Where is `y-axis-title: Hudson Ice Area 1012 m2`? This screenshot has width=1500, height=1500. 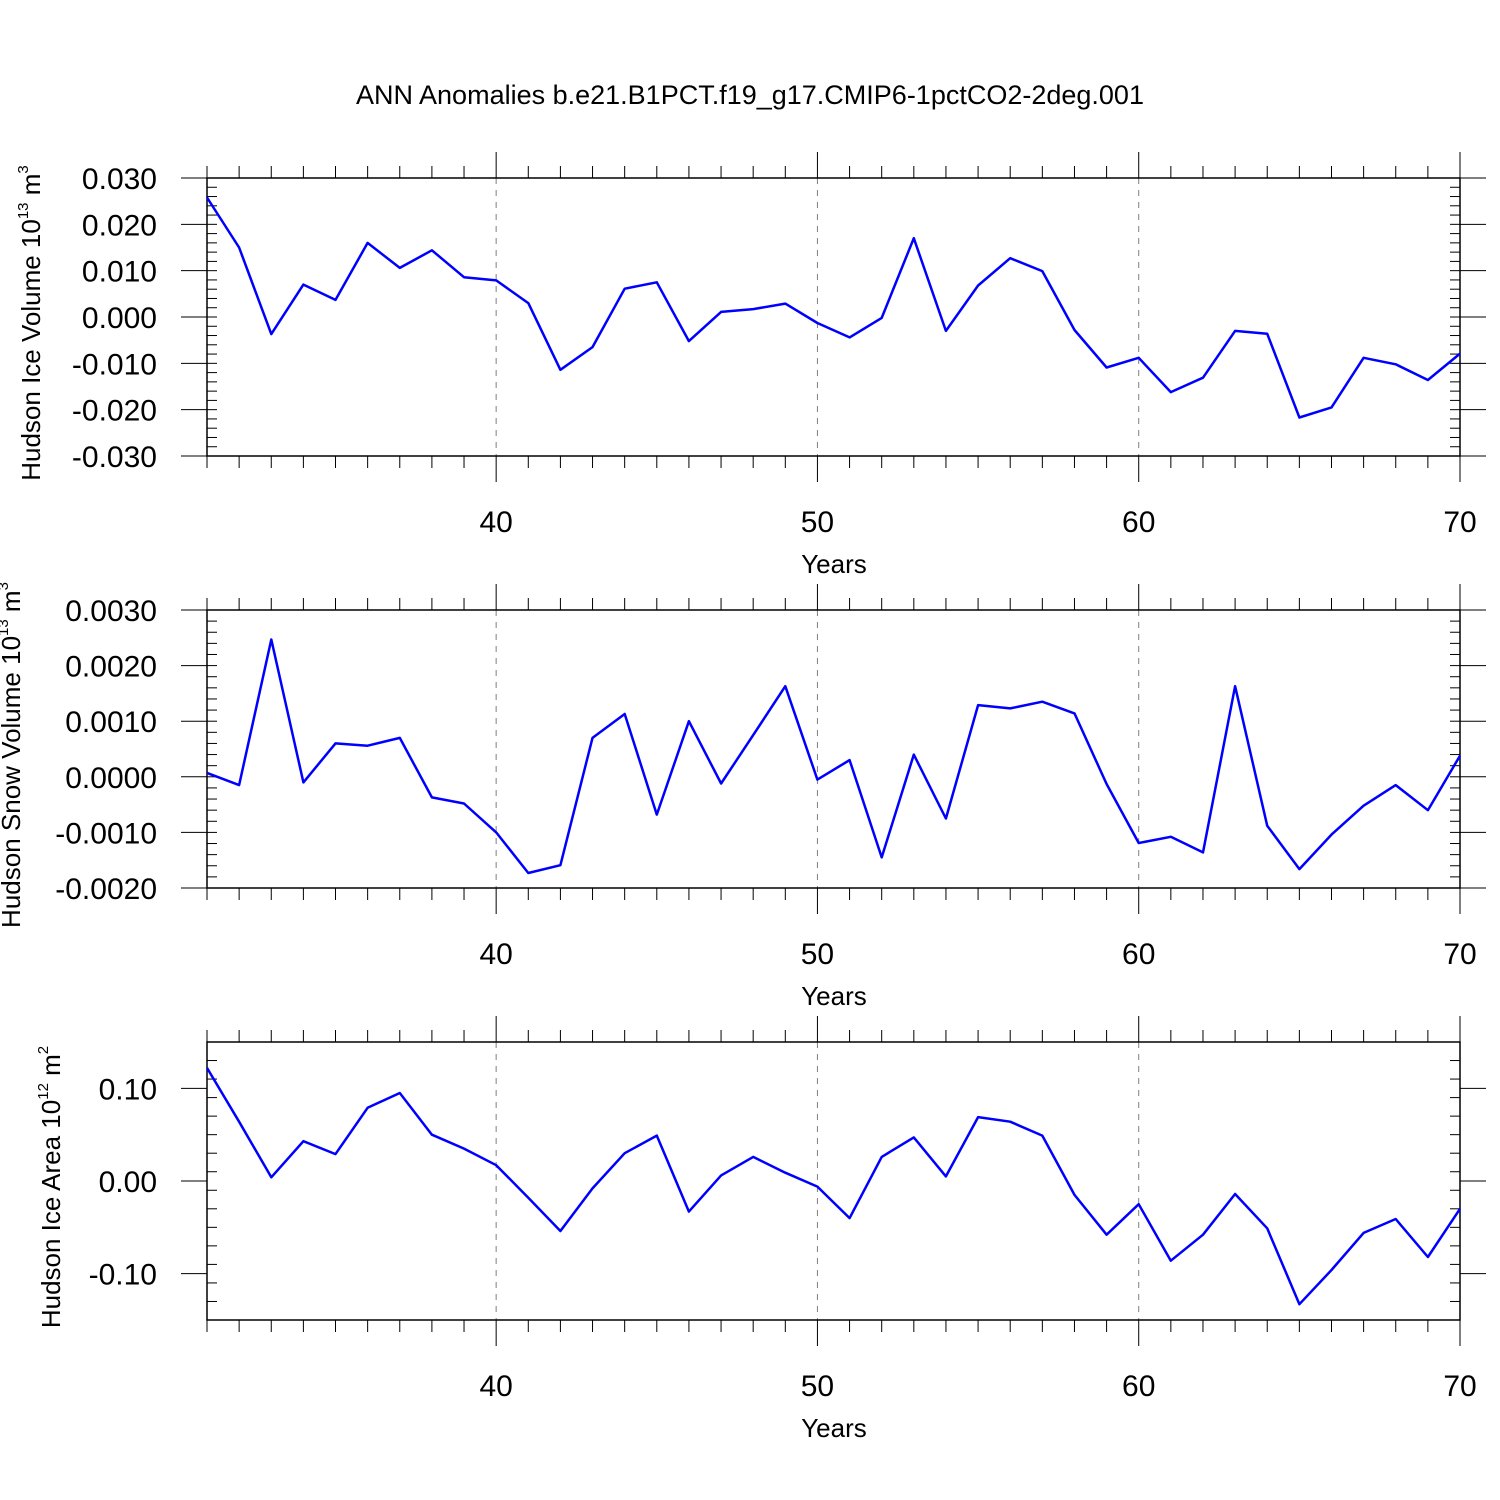 y-axis-title: Hudson Ice Area 1012 m2 is located at coordinates (50, 1187).